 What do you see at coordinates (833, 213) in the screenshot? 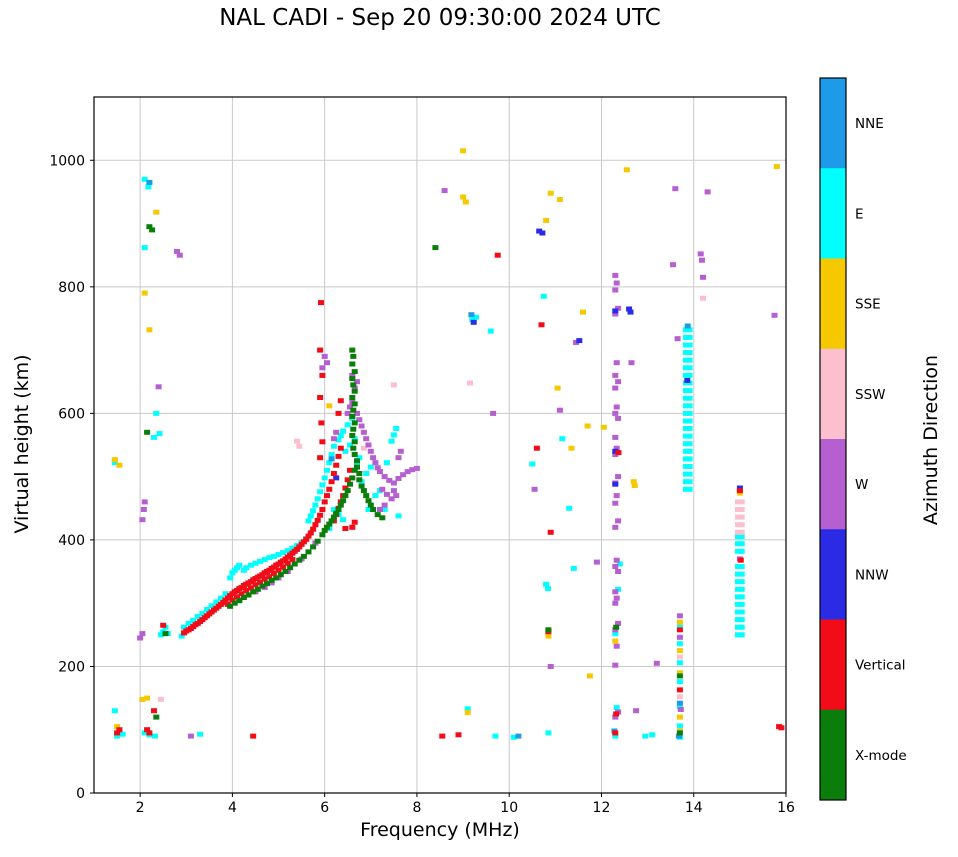
I see `colorbar-segment-e` at bounding box center [833, 213].